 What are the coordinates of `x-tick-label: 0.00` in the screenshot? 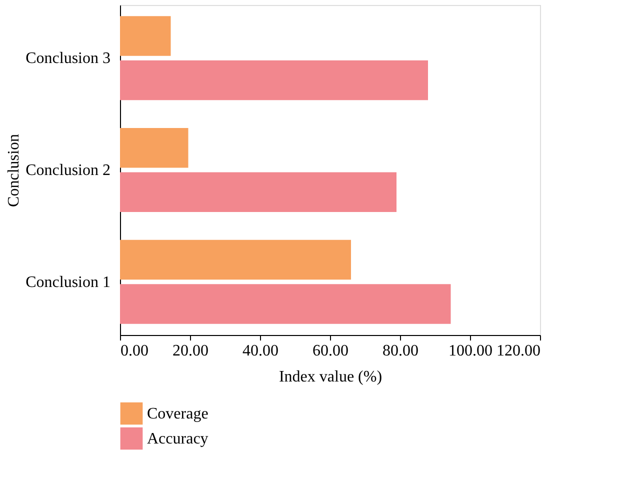 It's located at (134, 351).